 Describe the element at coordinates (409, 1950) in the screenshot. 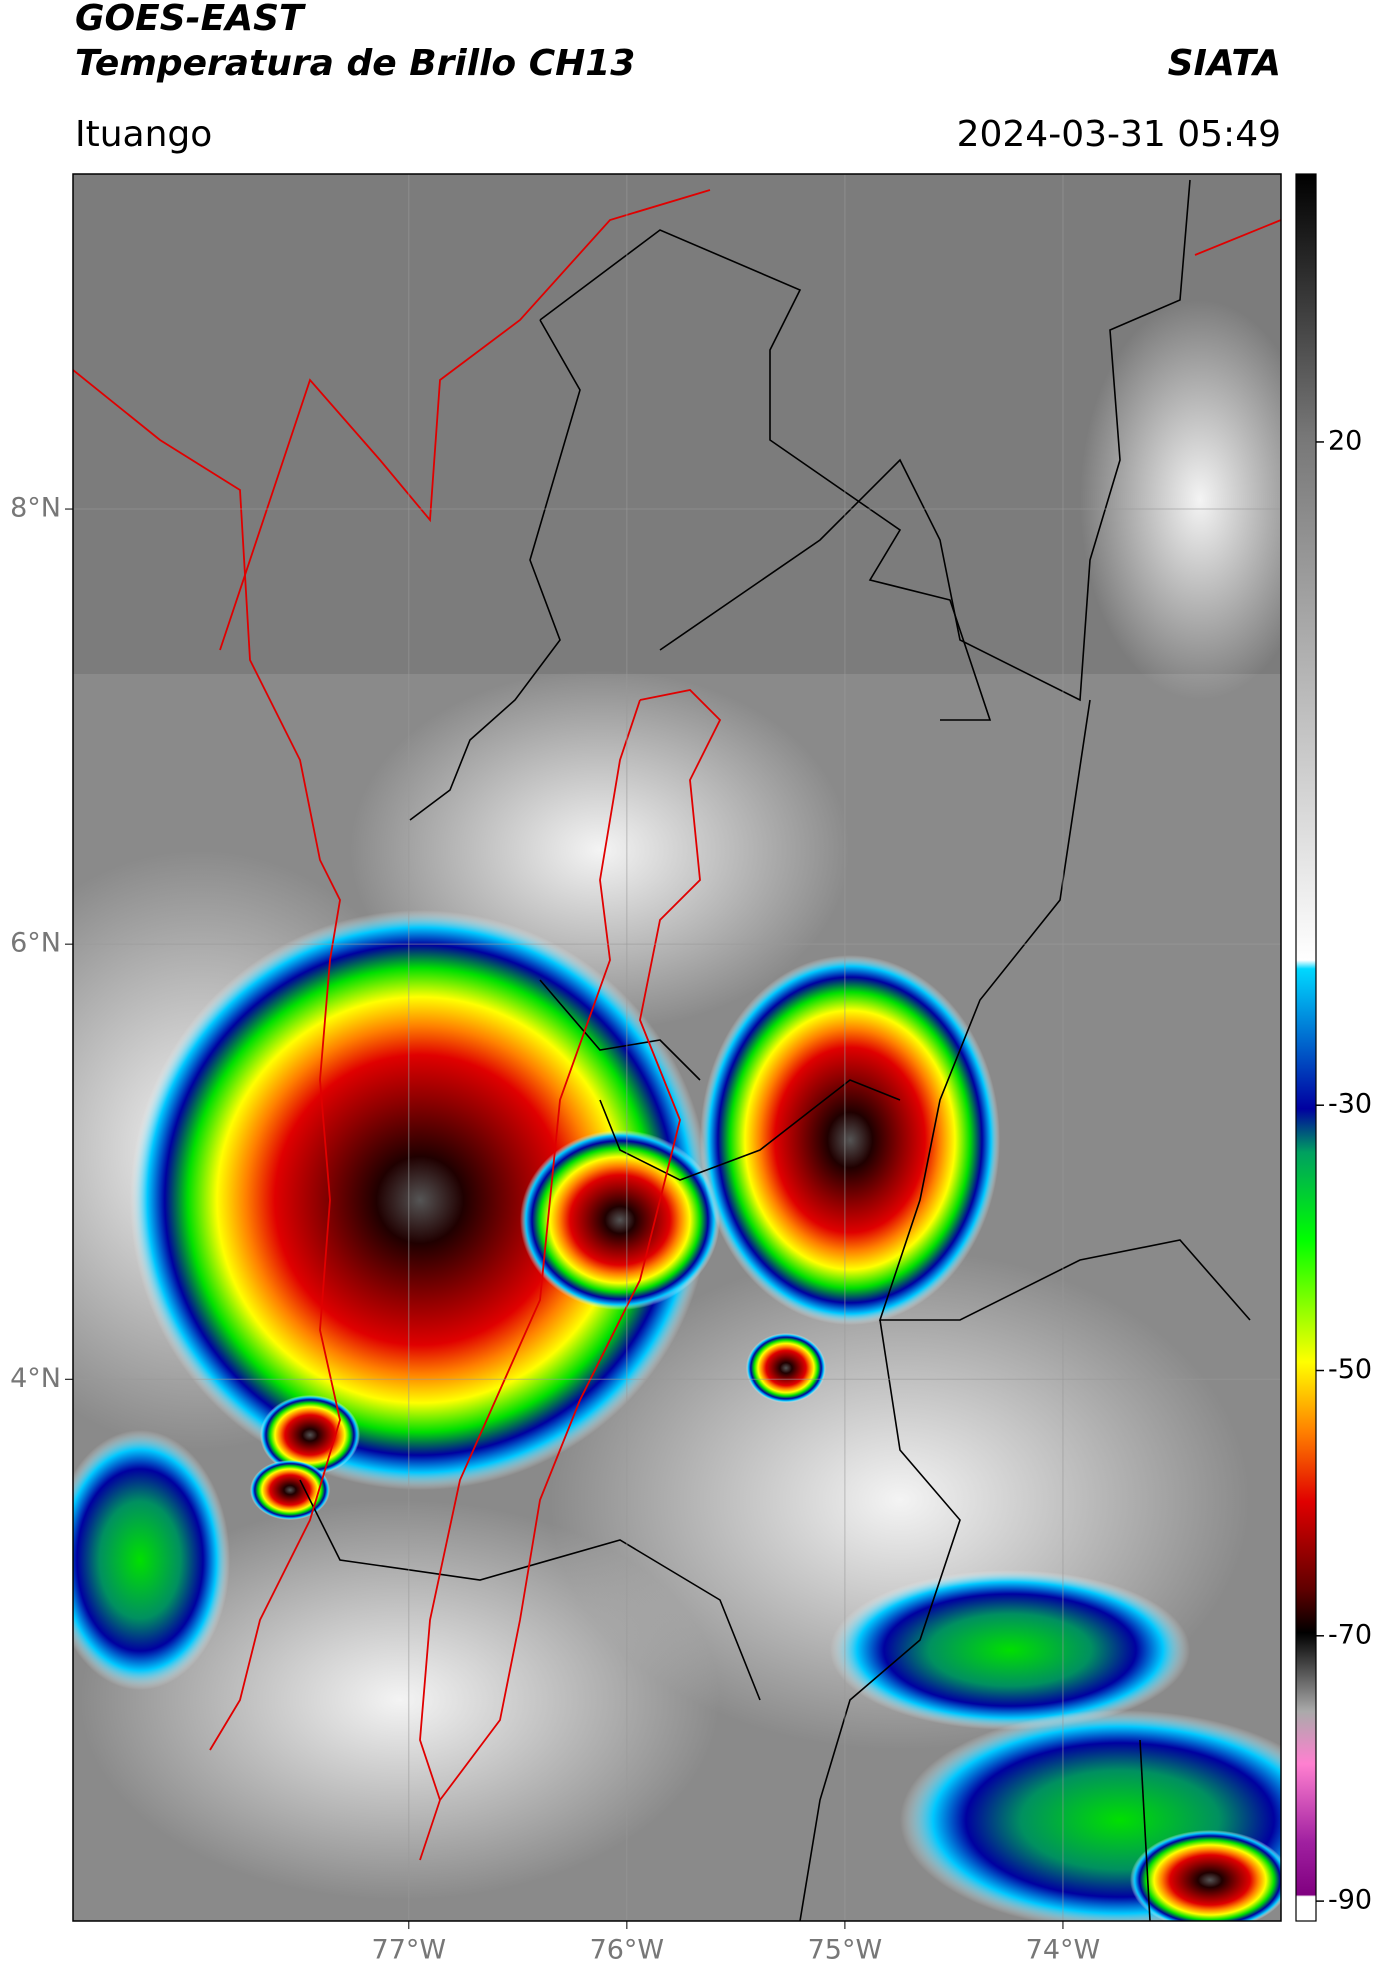

I see `x-tick-label: 77°W` at that location.